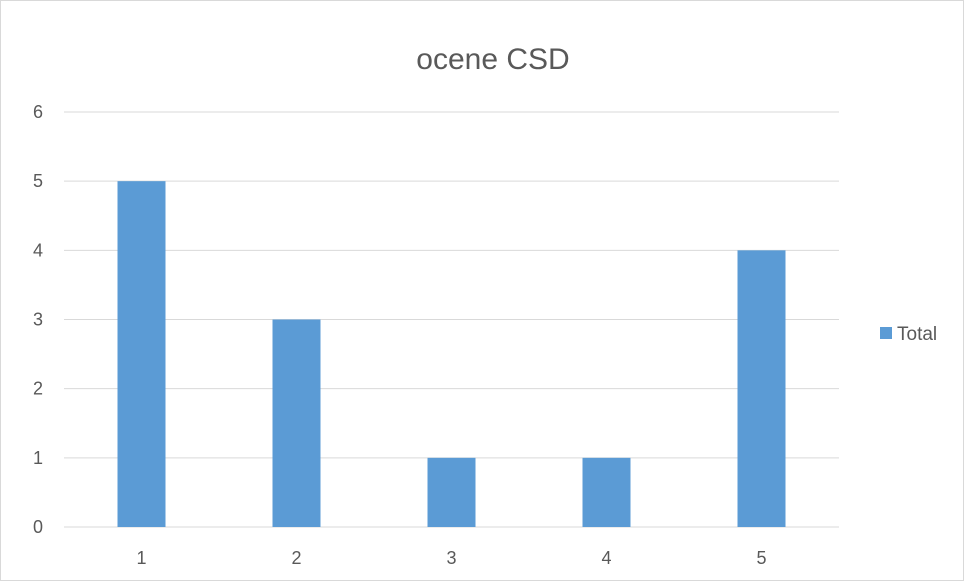 The width and height of the screenshot is (964, 582). I want to click on legend-swatch, so click(886, 333).